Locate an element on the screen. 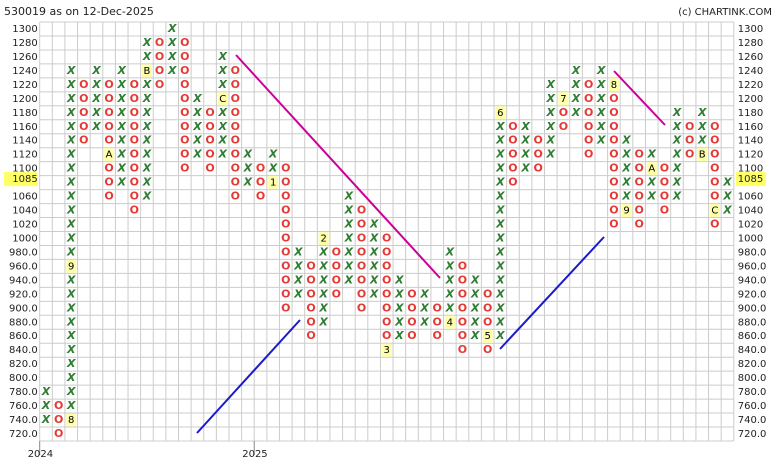 This screenshot has width=778, height=474. y-tick-label: 780.0 is located at coordinates (752, 392).